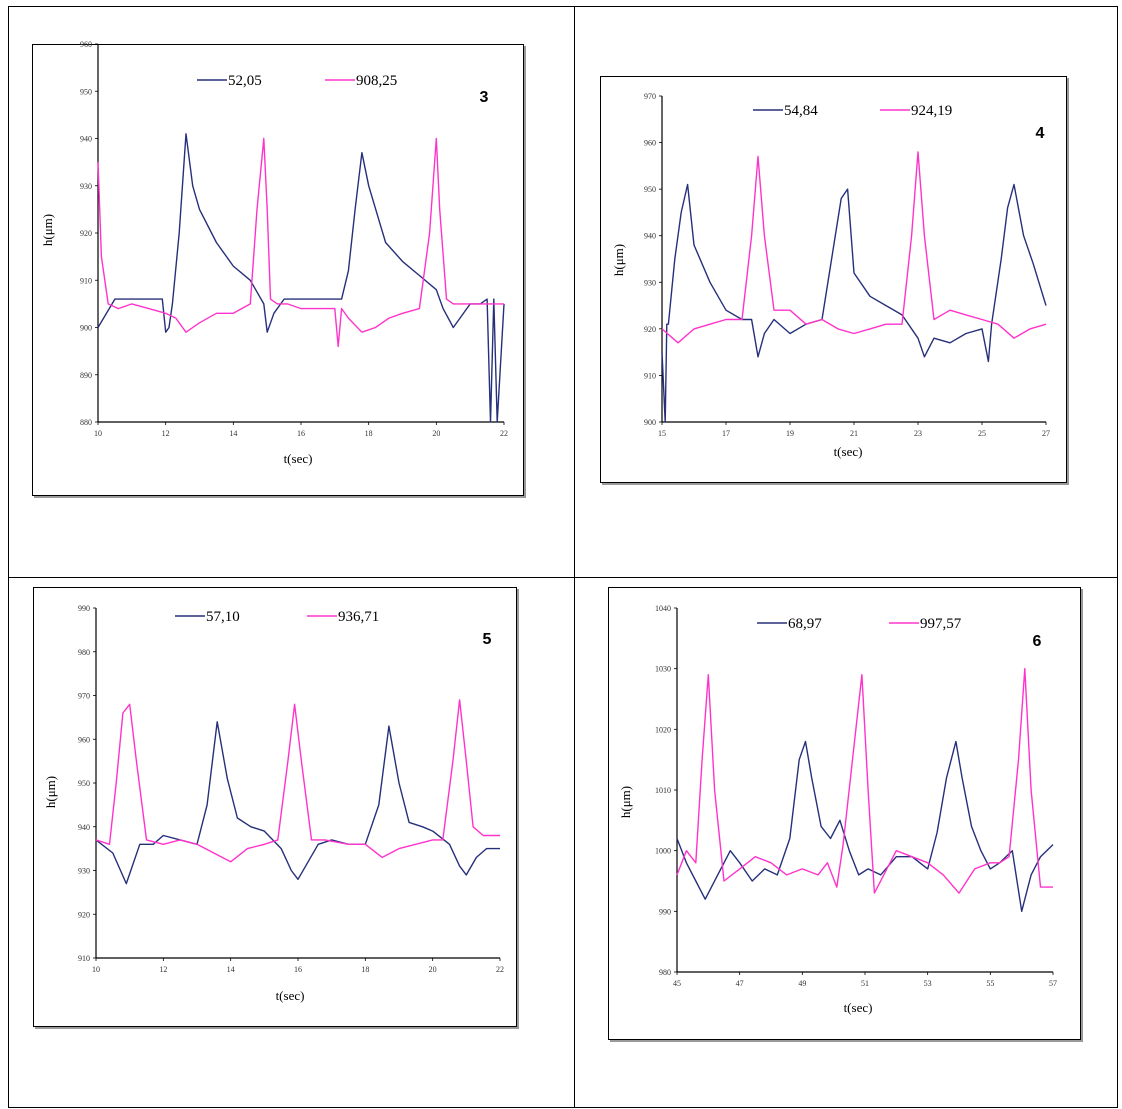 The height and width of the screenshot is (1109, 1122). What do you see at coordinates (663, 851) in the screenshot?
I see `y-tick-label: 1000` at bounding box center [663, 851].